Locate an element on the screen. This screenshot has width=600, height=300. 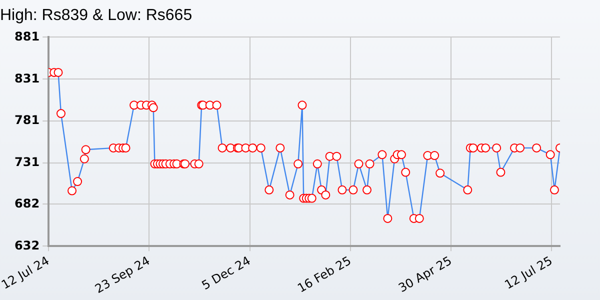
y-tick-label: 881 is located at coordinates (27, 36).